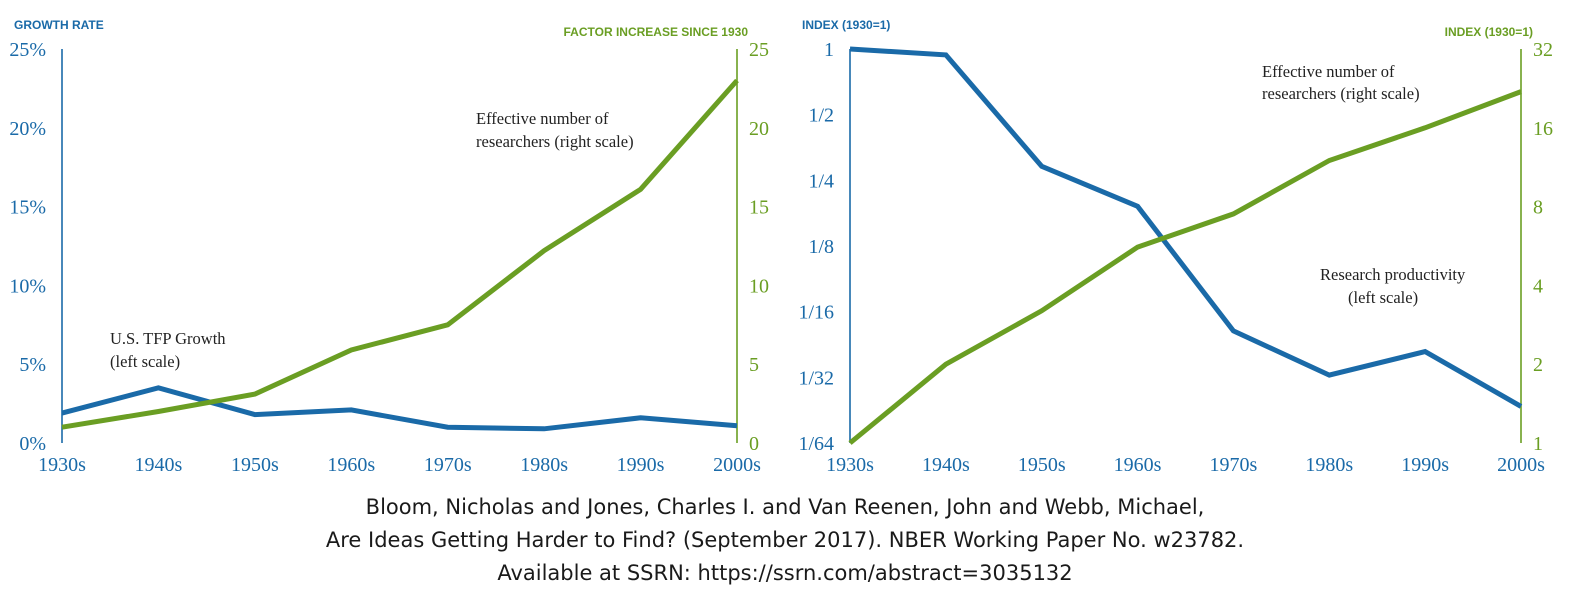 The image size is (1570, 592). What do you see at coordinates (1538, 286) in the screenshot?
I see `right-tick-label: 4` at bounding box center [1538, 286].